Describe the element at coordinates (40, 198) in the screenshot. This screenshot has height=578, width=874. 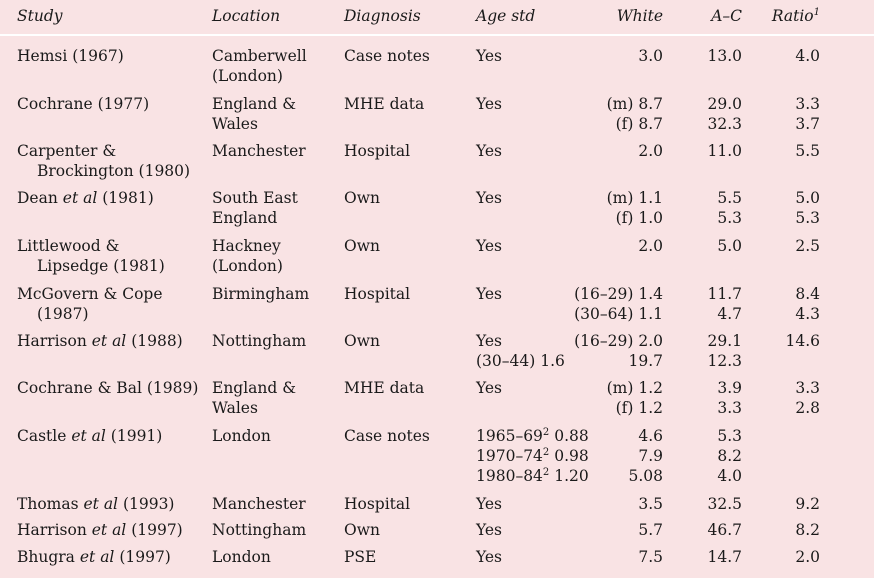
I see `study-text: Dean` at that location.